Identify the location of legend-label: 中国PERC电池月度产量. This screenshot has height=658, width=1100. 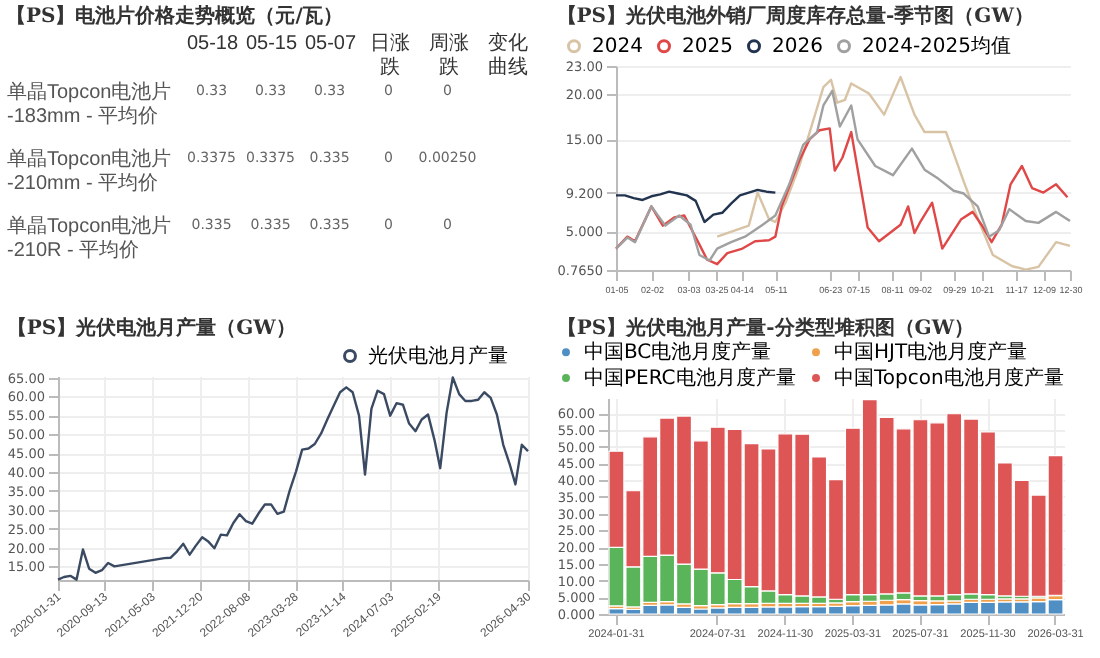
(690, 378).